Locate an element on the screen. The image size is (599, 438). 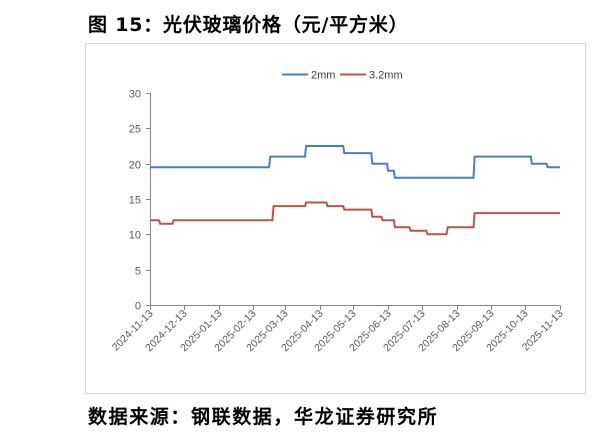
y-tick-label: 15 is located at coordinates (135, 201).